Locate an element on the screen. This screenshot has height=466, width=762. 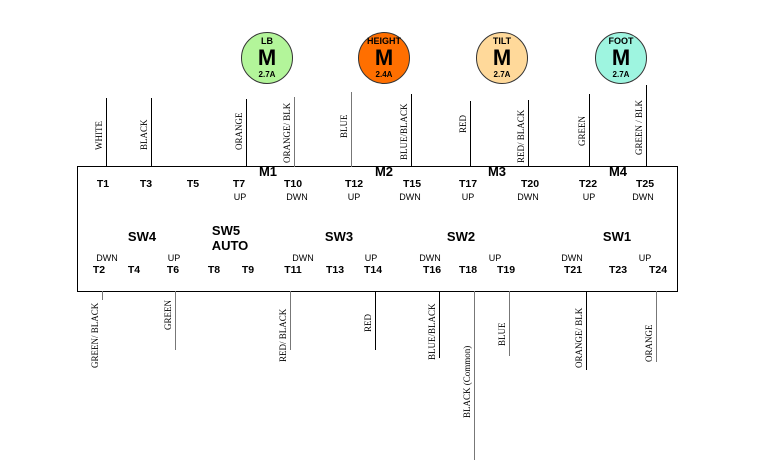
switch-label: SW1 is located at coordinates (617, 236).